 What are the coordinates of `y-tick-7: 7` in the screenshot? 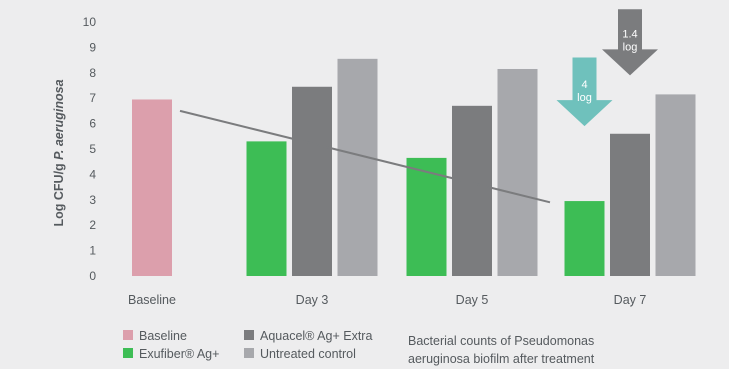 It's located at (92, 98).